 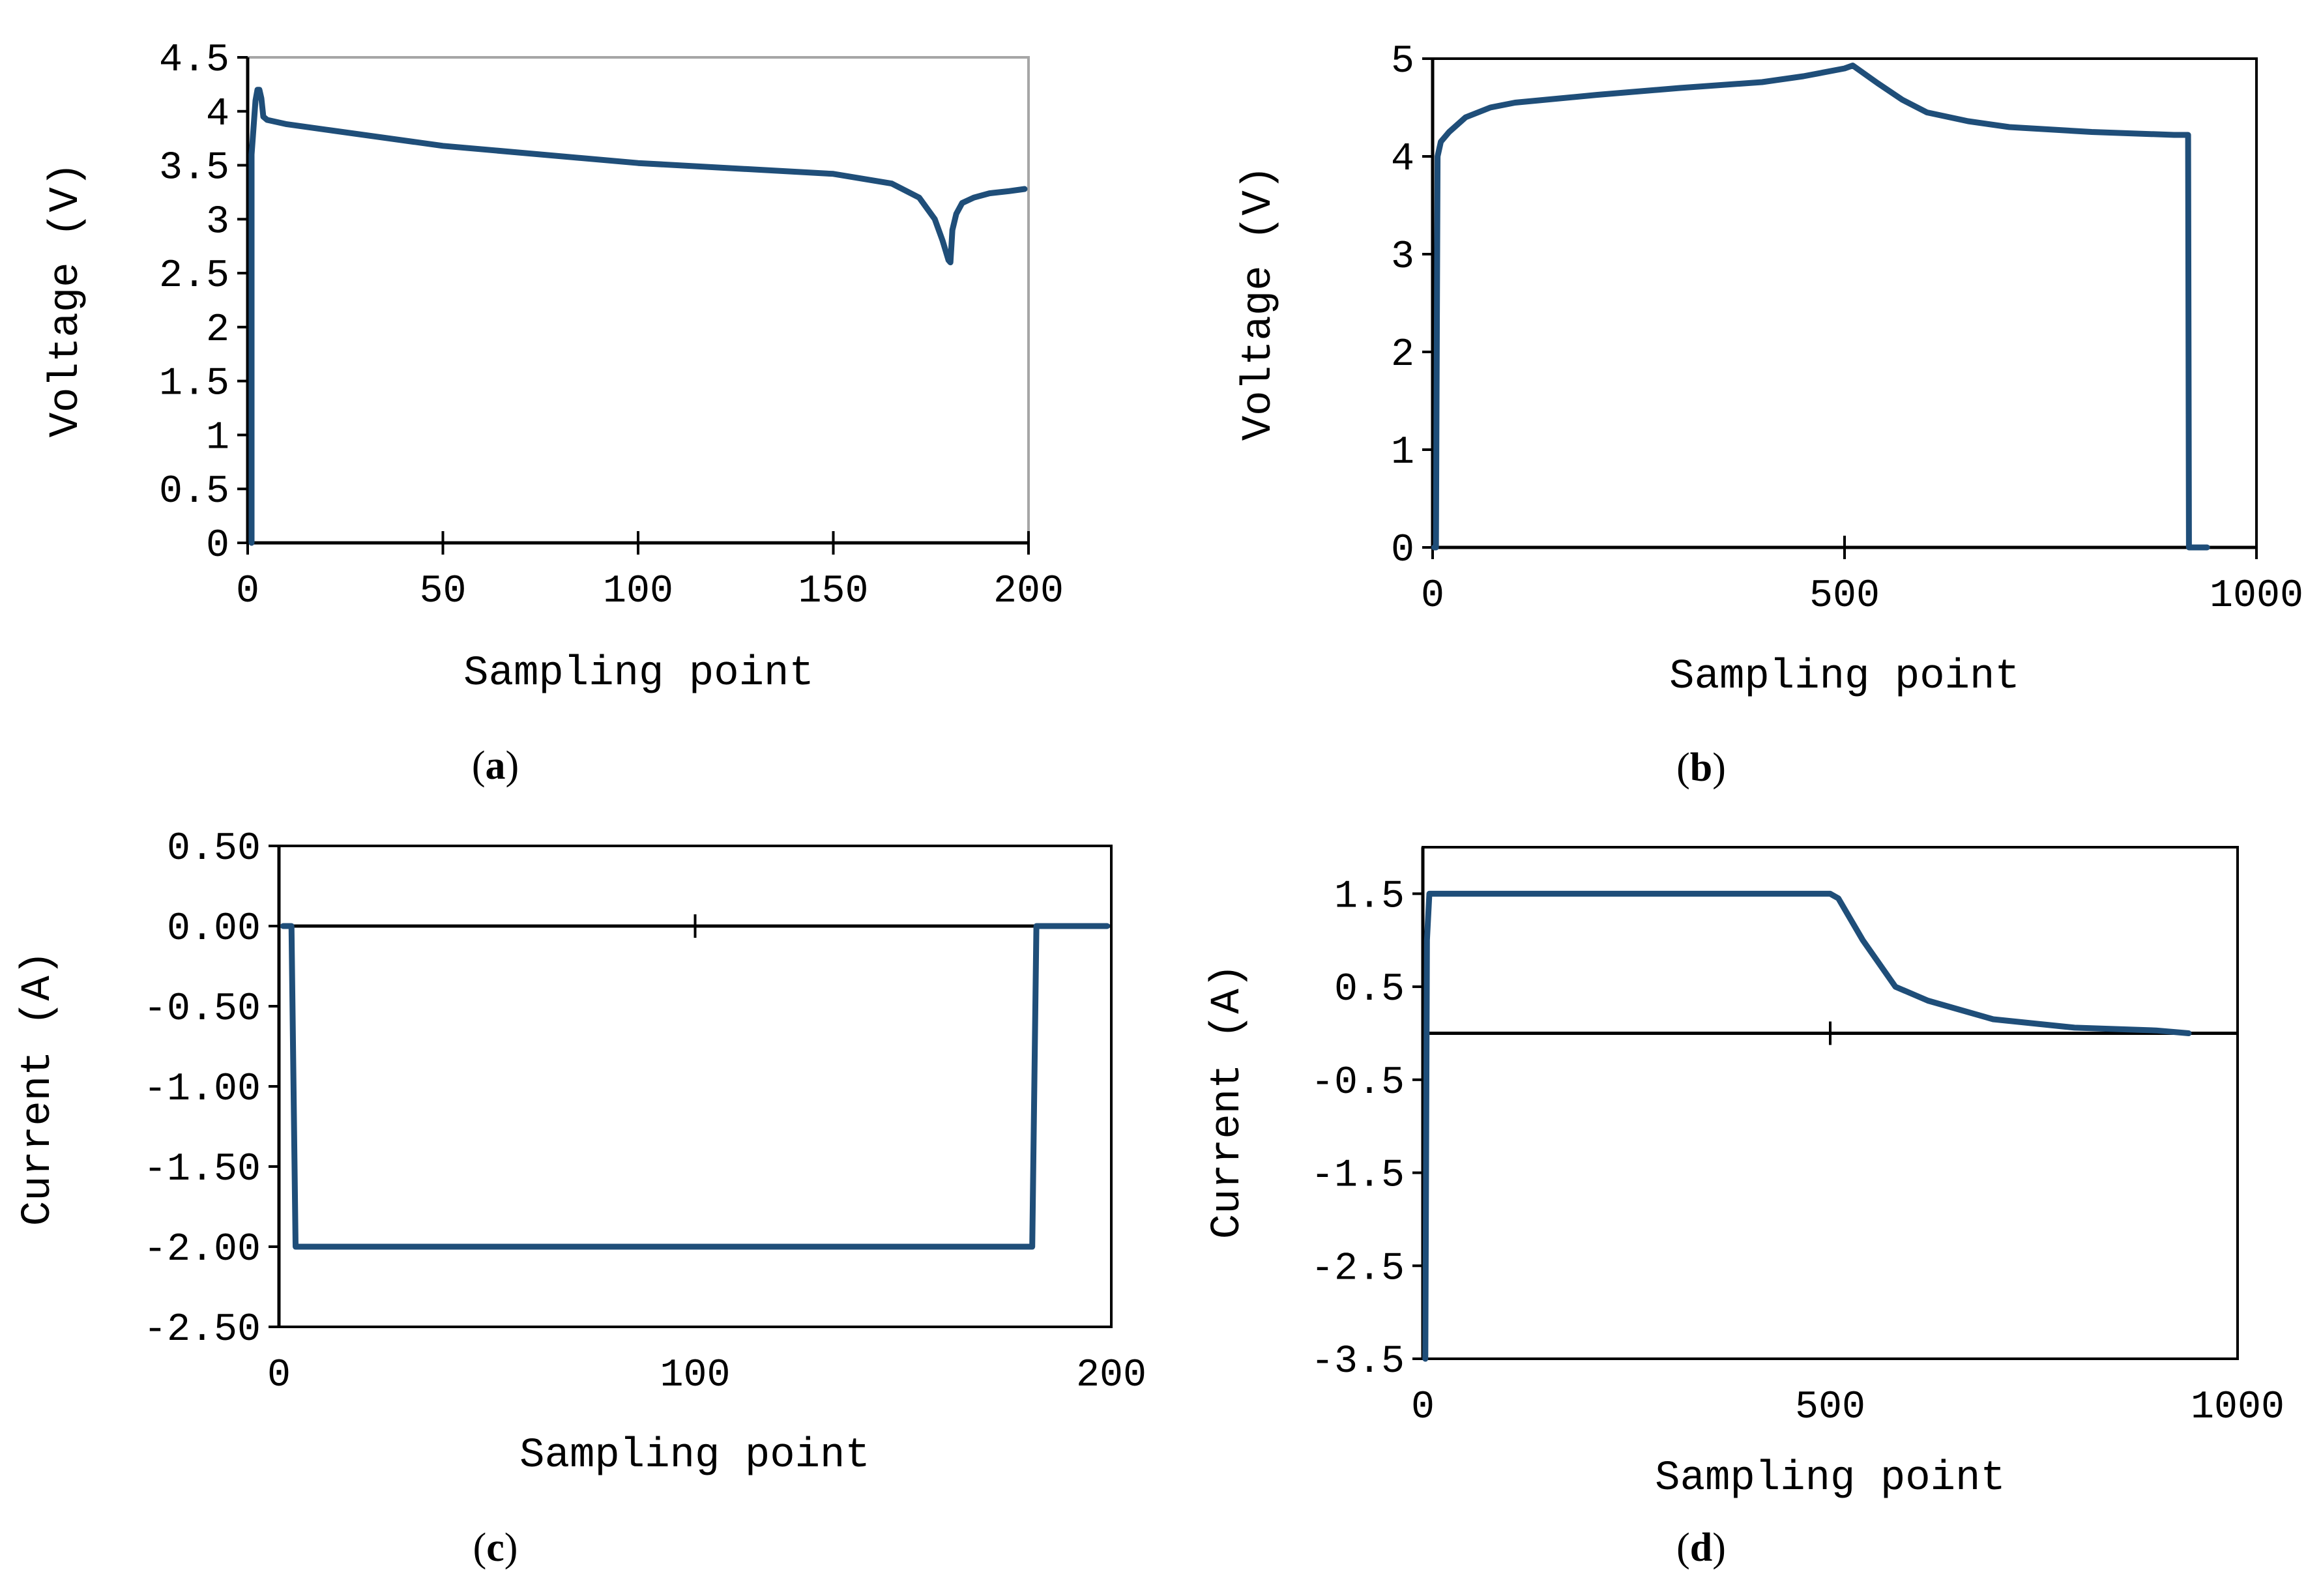 What do you see at coordinates (202, 1250) in the screenshot?
I see `y-tick-label-c: -2.00` at bounding box center [202, 1250].